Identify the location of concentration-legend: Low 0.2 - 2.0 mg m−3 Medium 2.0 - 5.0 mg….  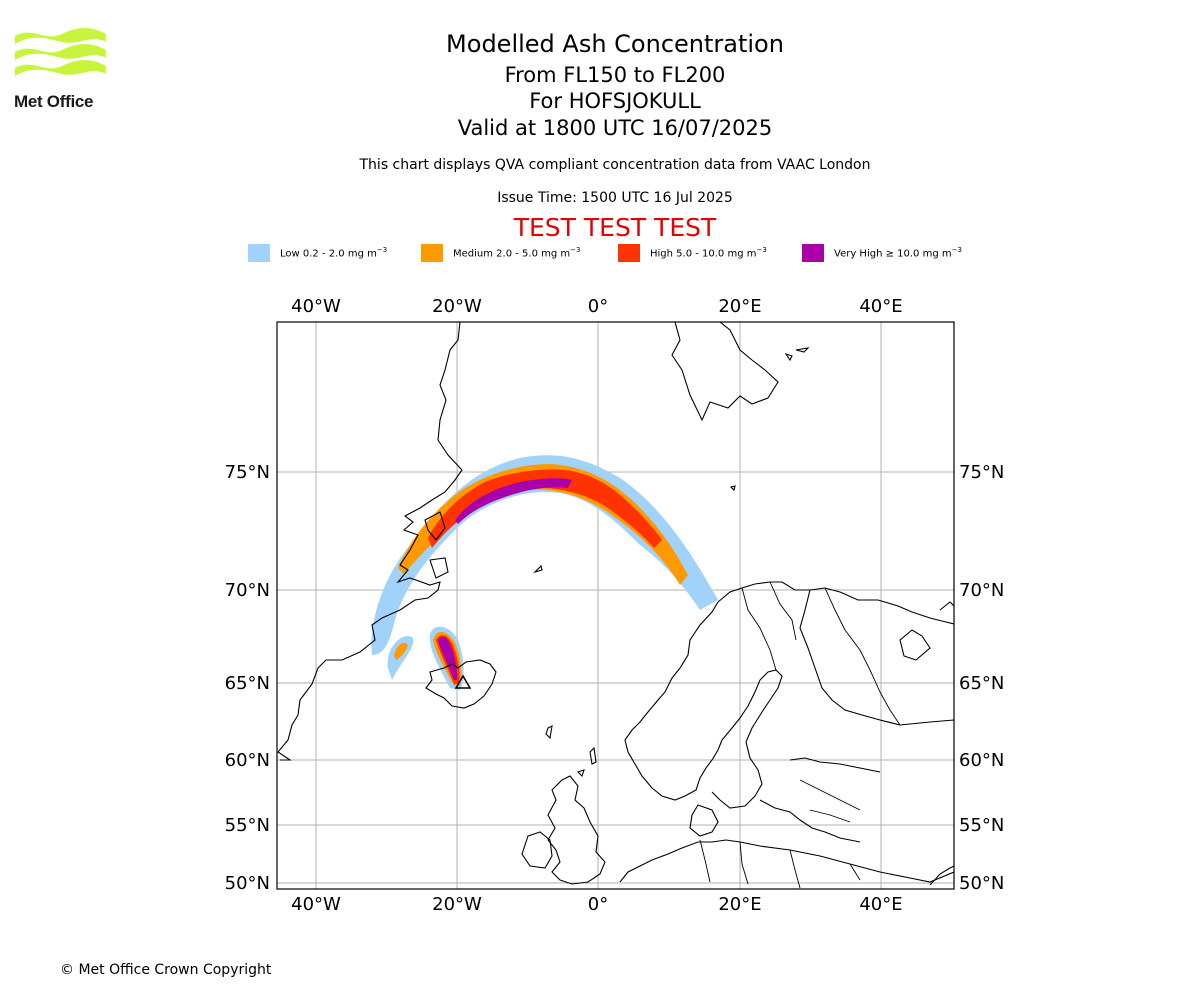
(600, 254).